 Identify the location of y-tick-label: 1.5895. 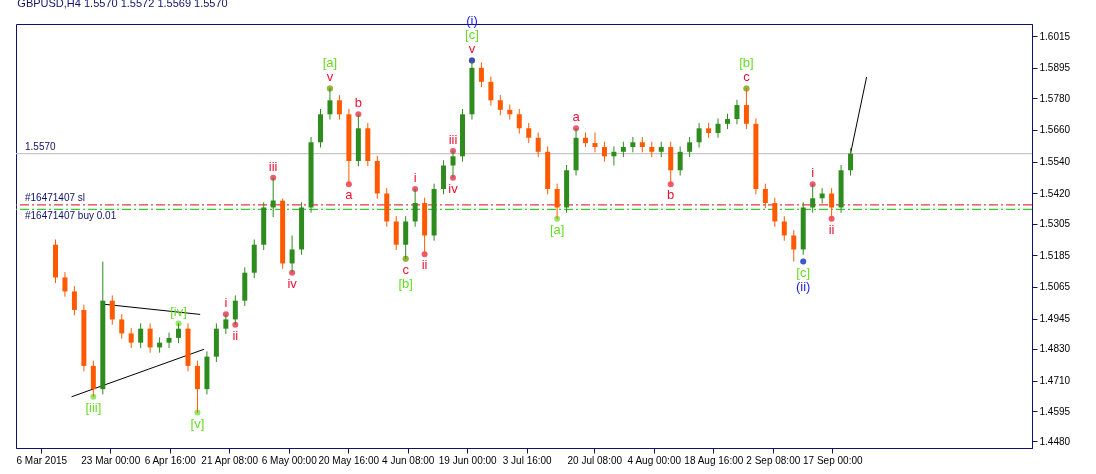
(1055, 68).